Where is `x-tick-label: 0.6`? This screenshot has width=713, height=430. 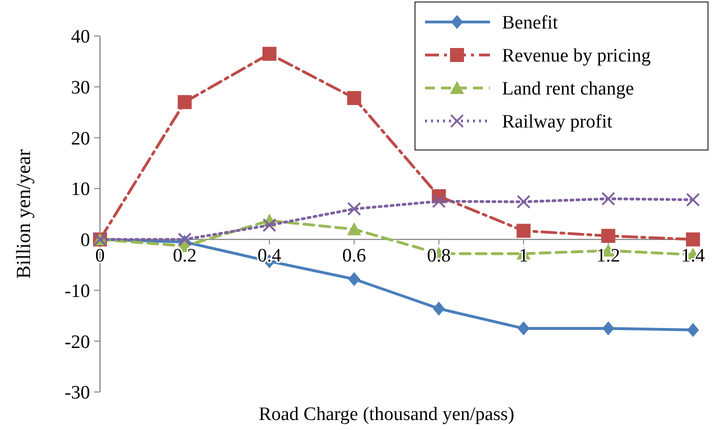 x-tick-label: 0.6 is located at coordinates (354, 255).